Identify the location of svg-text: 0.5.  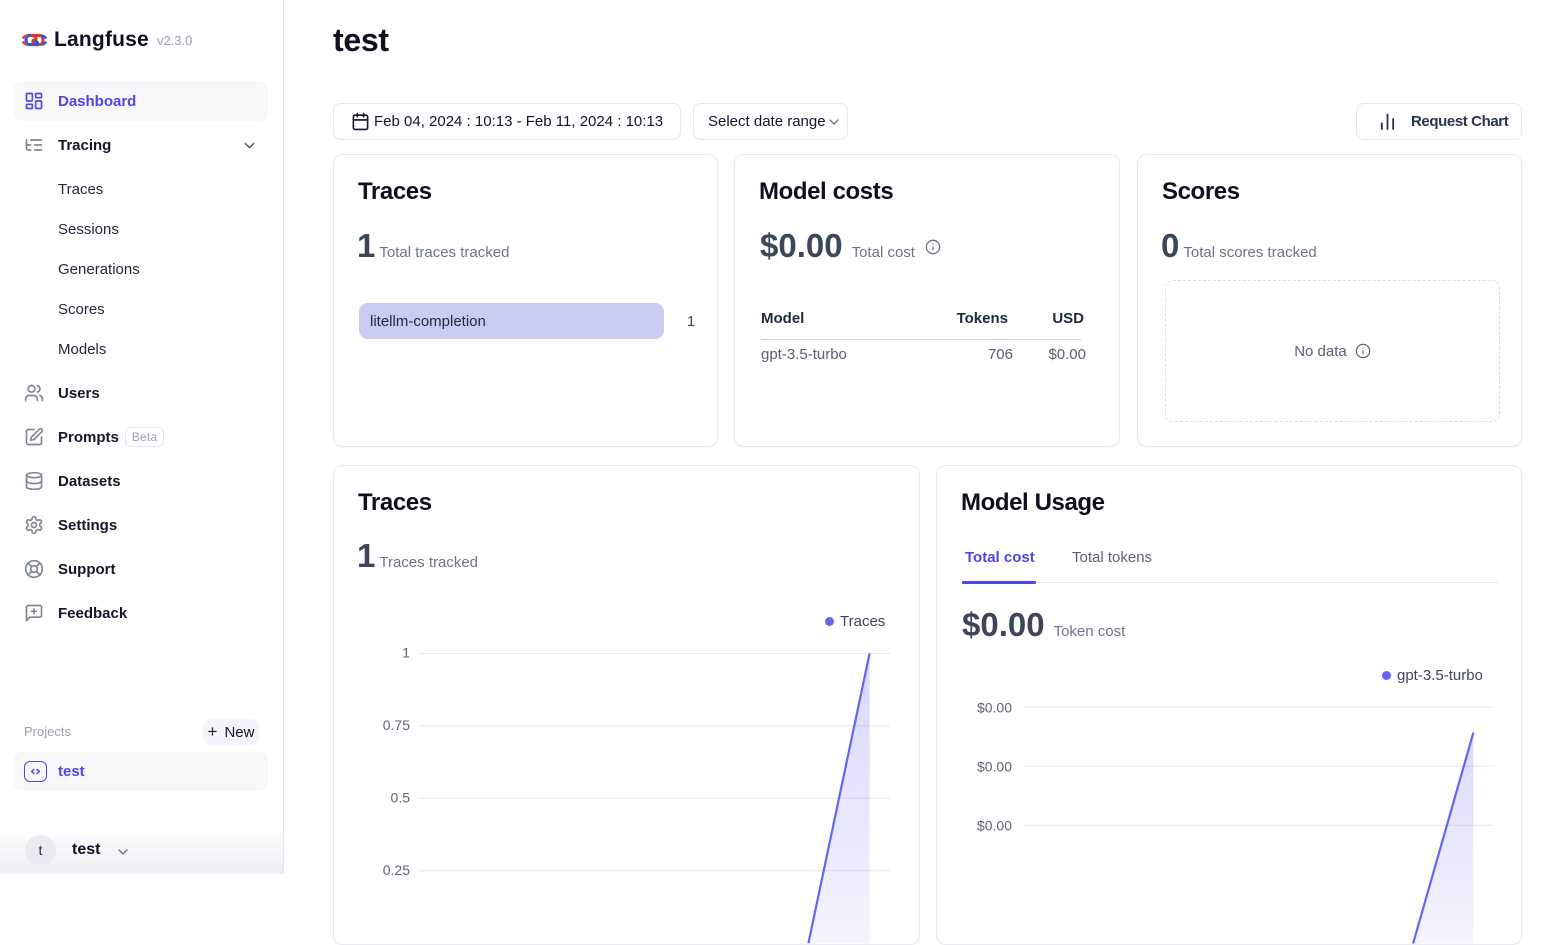
(401, 798).